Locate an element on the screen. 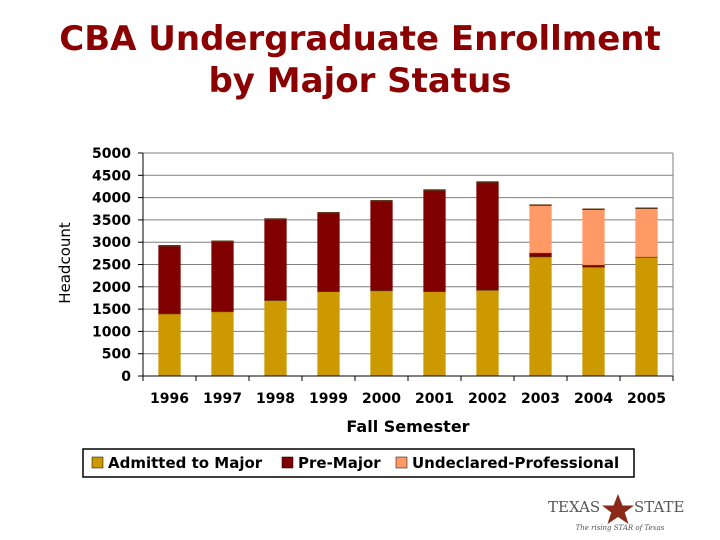 This screenshot has height=540, width=720. y-tick-labels: 0 500 1000 1500 2000 2500 3000 3500 4000 4500 5000 is located at coordinates (111, 265).